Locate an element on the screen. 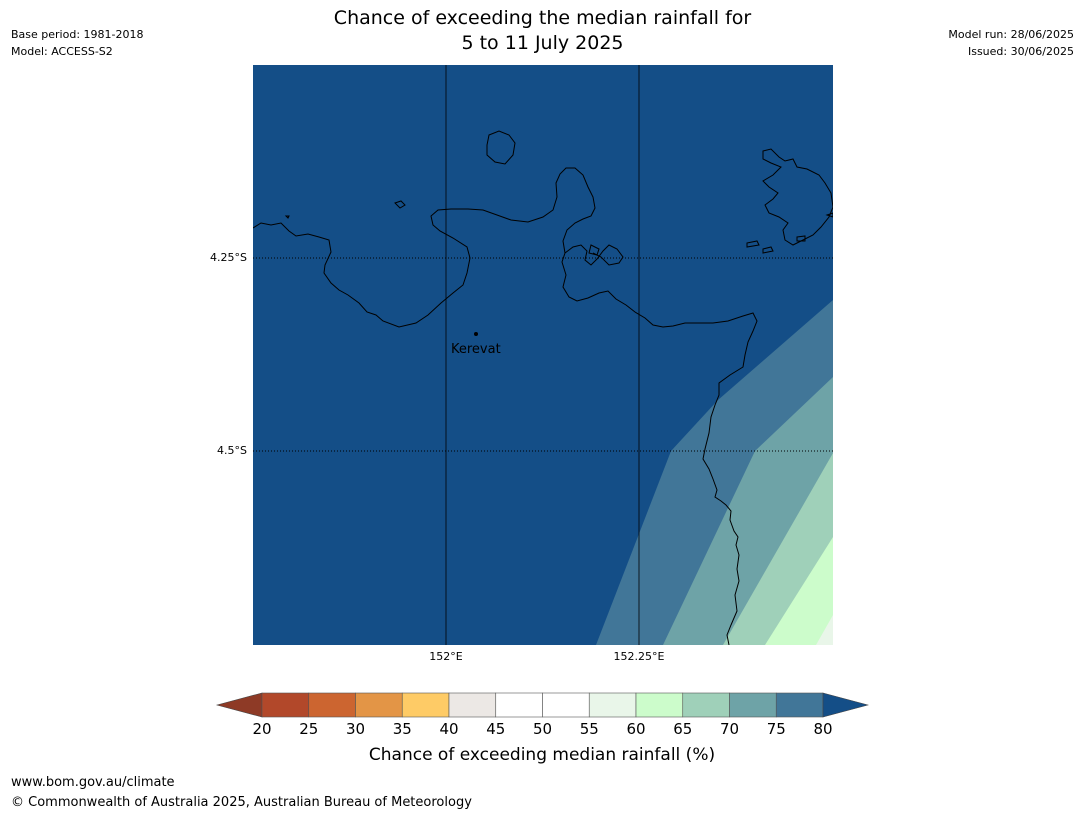  coastline-islet is located at coordinates (594, 250).